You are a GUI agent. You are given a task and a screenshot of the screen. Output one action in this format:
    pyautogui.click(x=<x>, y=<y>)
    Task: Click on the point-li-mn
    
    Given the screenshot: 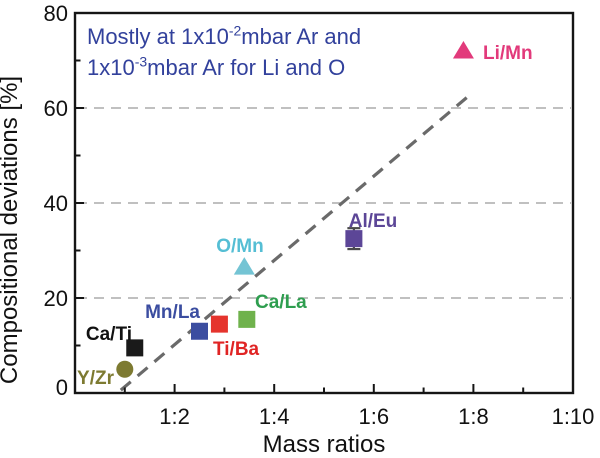 What is the action you would take?
    pyautogui.click(x=463, y=50)
    